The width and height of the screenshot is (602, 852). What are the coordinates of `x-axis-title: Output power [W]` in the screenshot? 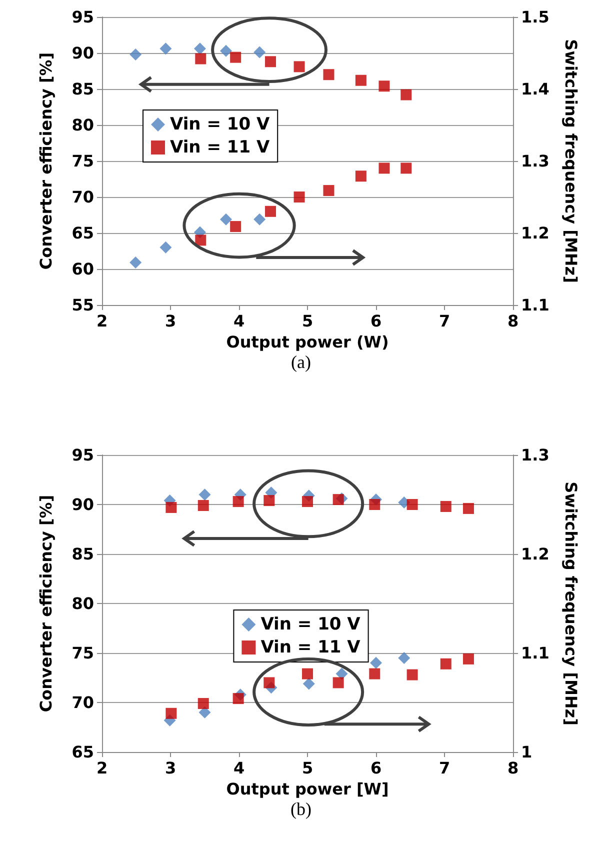 It's located at (307, 788).